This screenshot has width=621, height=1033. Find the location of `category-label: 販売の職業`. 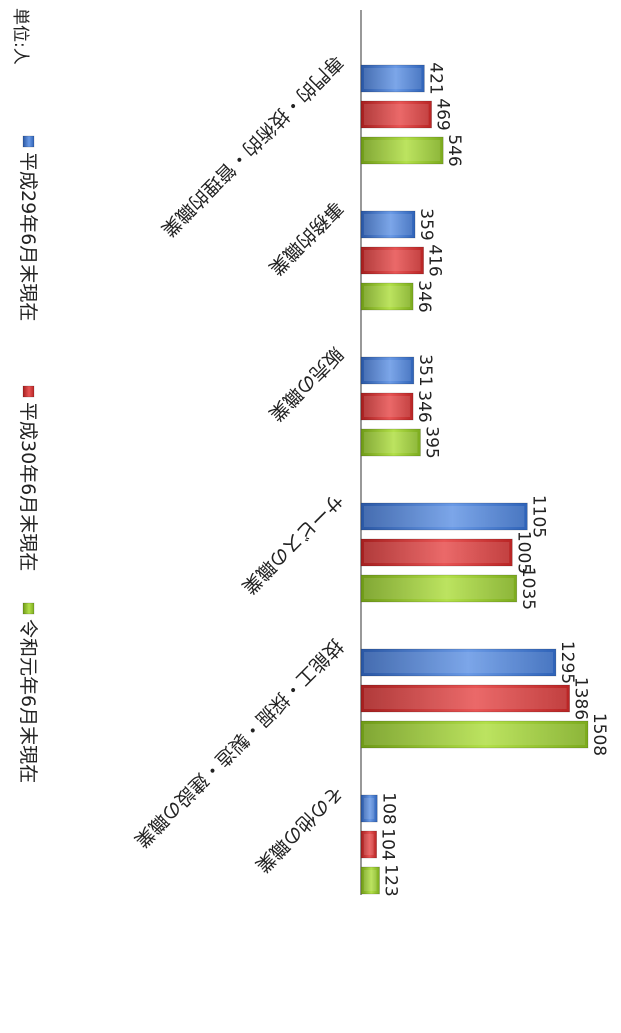

category-label: 販売の職業 is located at coordinates (305, 383).